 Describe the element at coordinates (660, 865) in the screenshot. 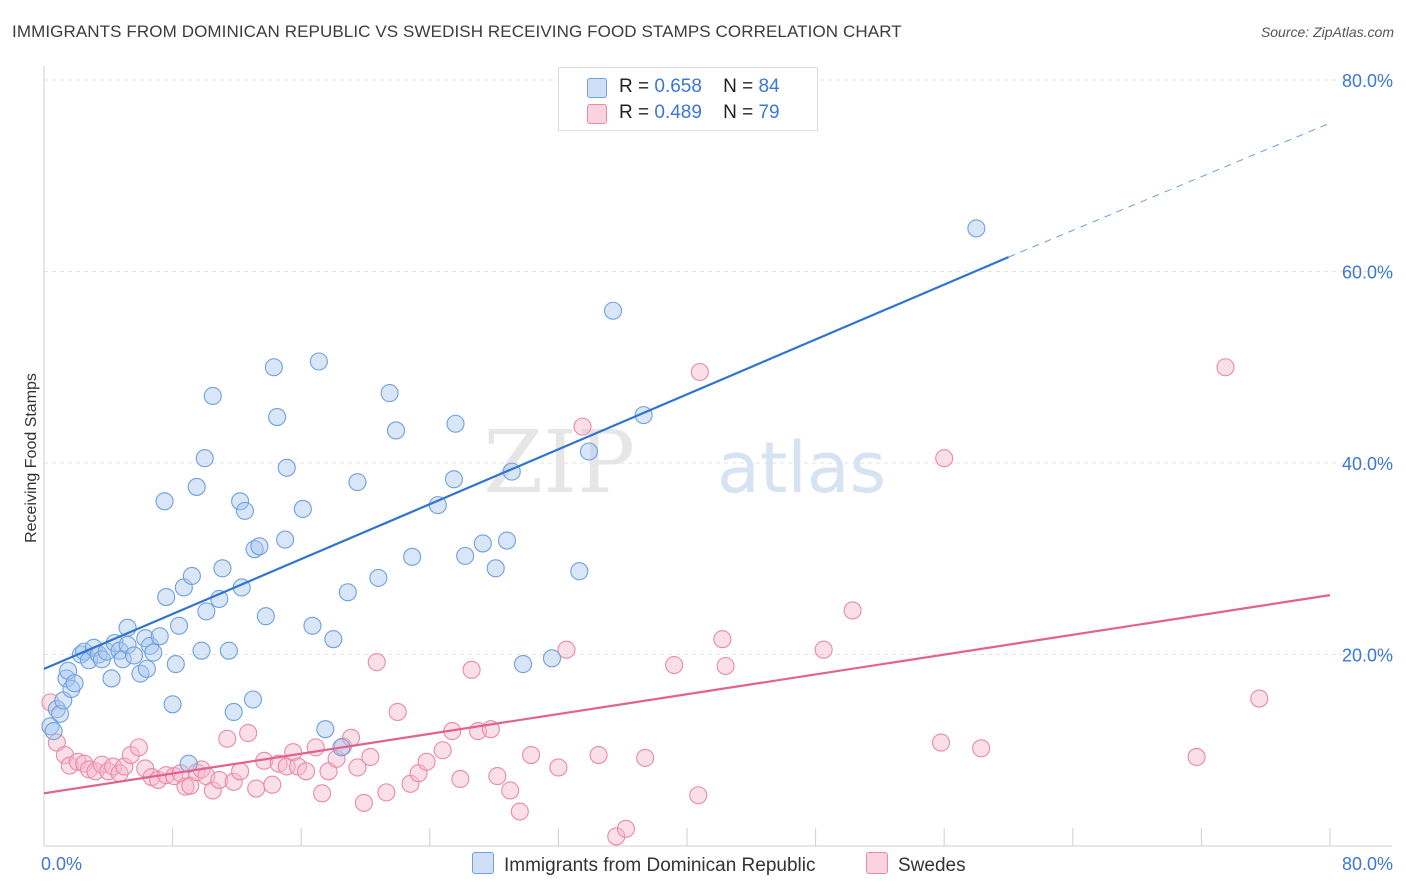

I see `bottom-legend-label-dominican: Immigrants from Dominican Republic` at that location.